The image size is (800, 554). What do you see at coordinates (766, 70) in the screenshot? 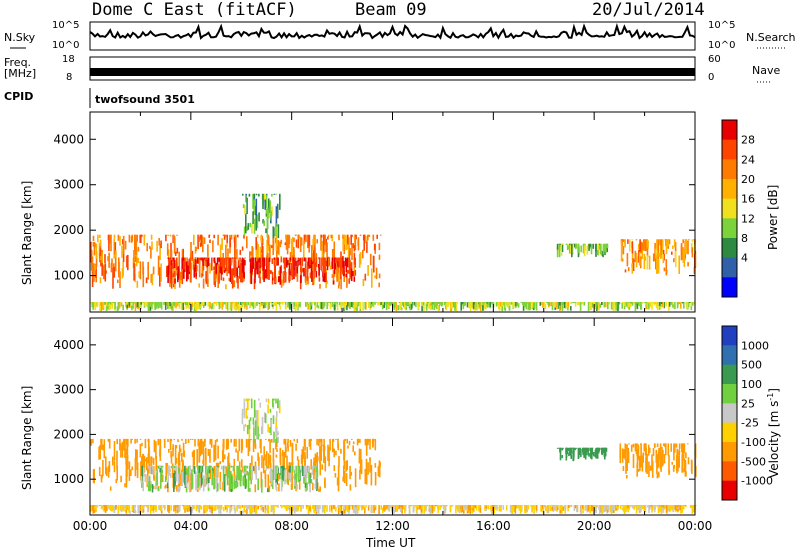
I see `nave-label: Nave` at bounding box center [766, 70].